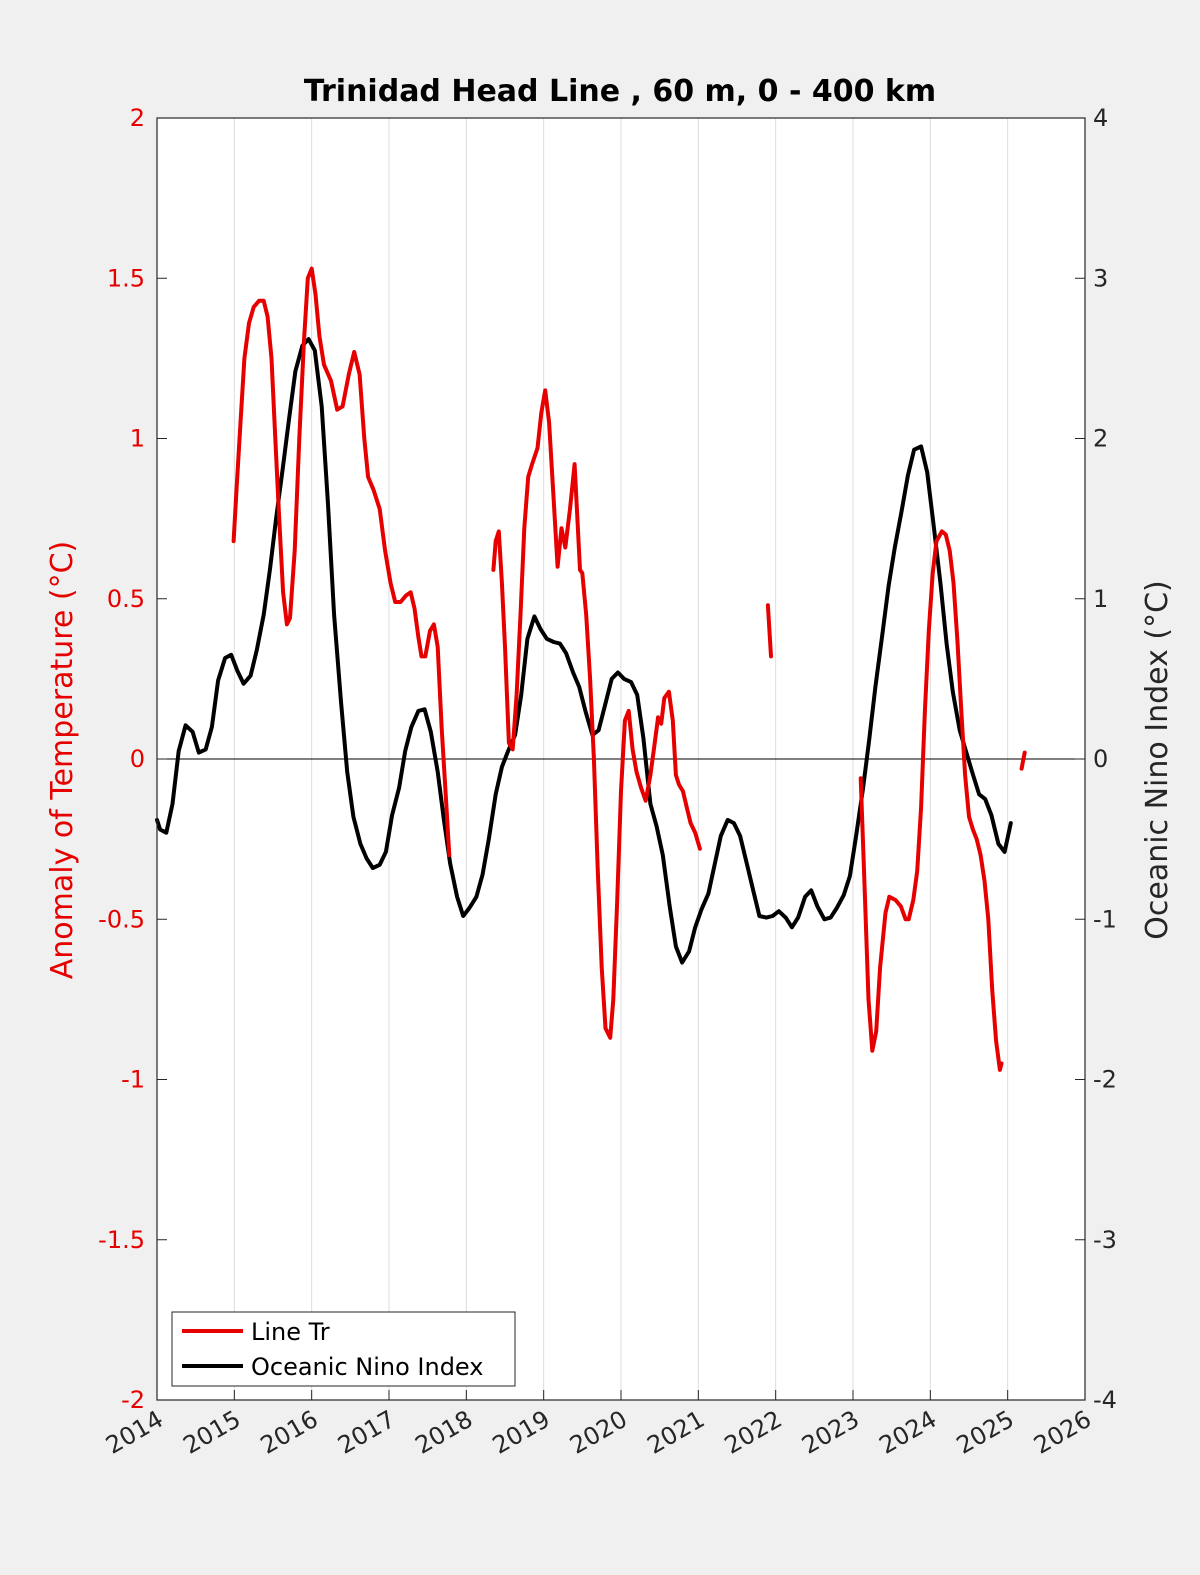 The image size is (1200, 1575). I want to click on right-tick-label: 0, so click(1100, 759).